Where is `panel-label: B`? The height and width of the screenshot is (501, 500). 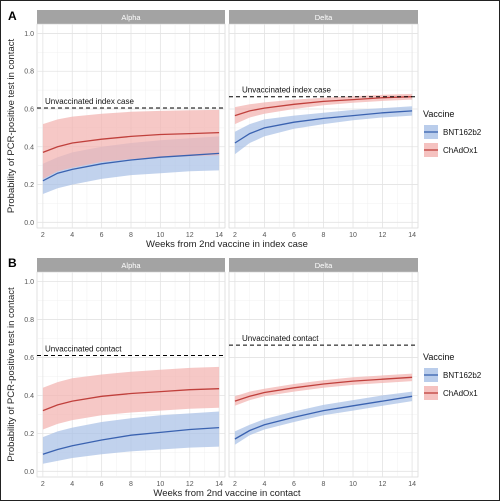
panel-label: B is located at coordinates (12, 263).